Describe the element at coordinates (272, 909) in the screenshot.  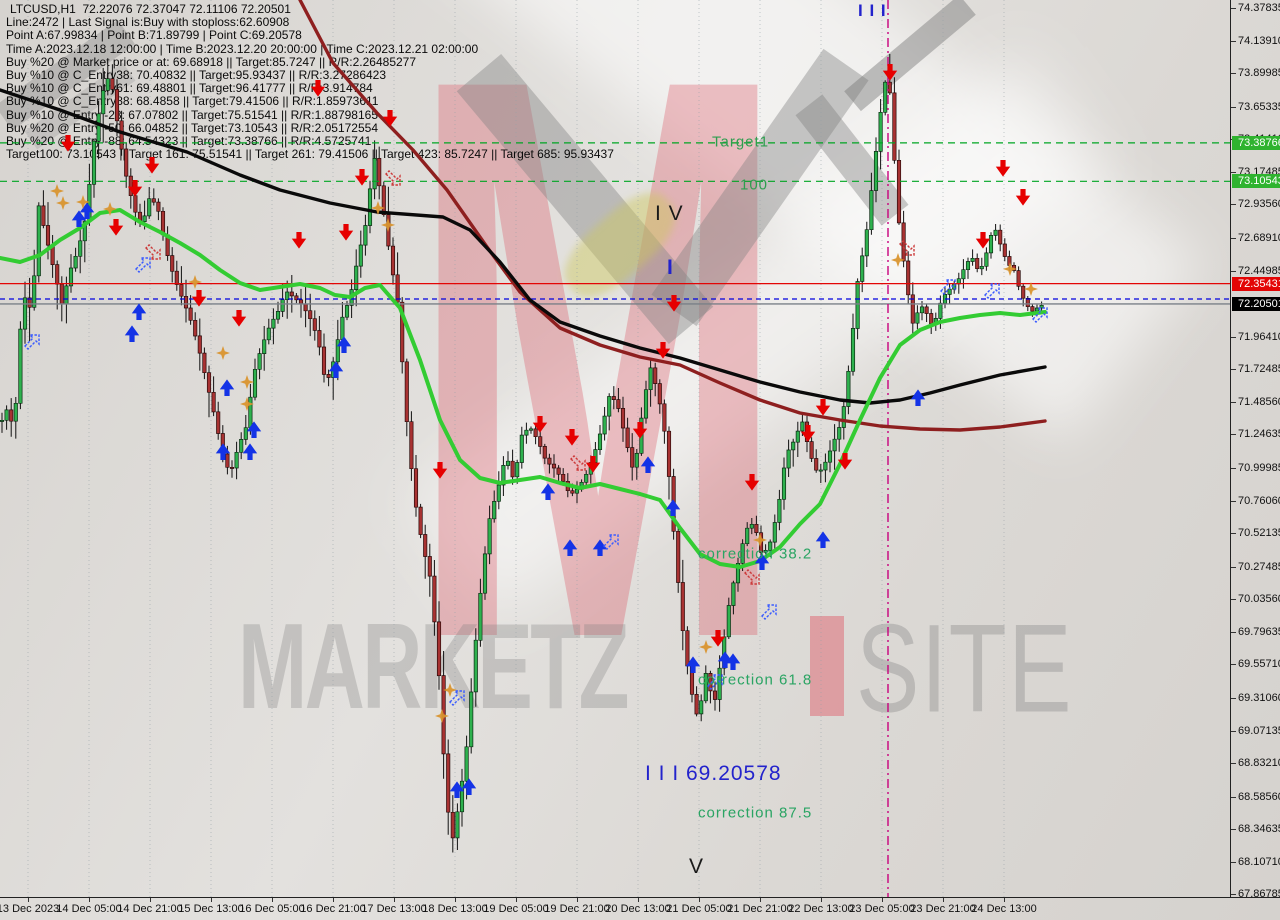
I see `time-label: 16 Dec 05:00` at that location.